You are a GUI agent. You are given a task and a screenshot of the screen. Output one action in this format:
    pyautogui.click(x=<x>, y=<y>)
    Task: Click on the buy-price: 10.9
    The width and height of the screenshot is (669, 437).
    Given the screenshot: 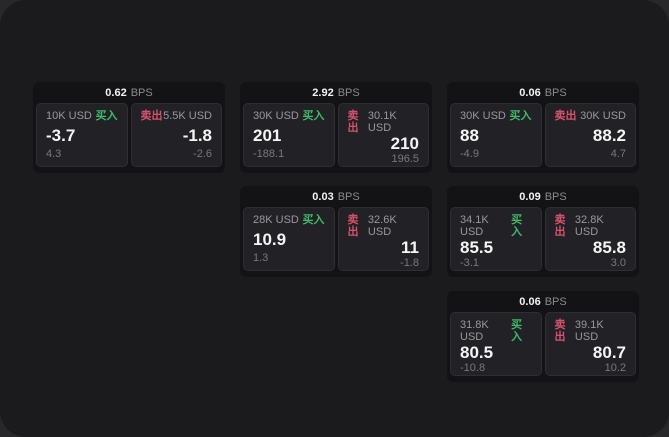 What is the action you would take?
    pyautogui.click(x=270, y=239)
    